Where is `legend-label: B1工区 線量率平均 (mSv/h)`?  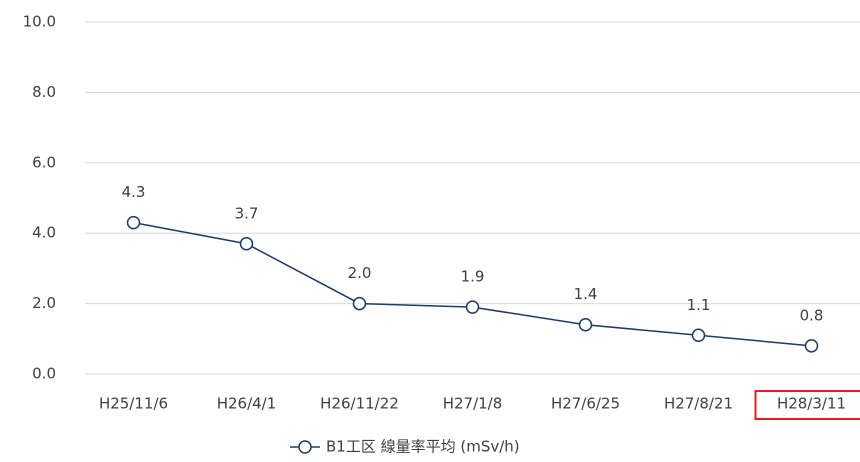
legend-label: B1工区 線量率平均 (mSv/h) is located at coordinates (423, 447).